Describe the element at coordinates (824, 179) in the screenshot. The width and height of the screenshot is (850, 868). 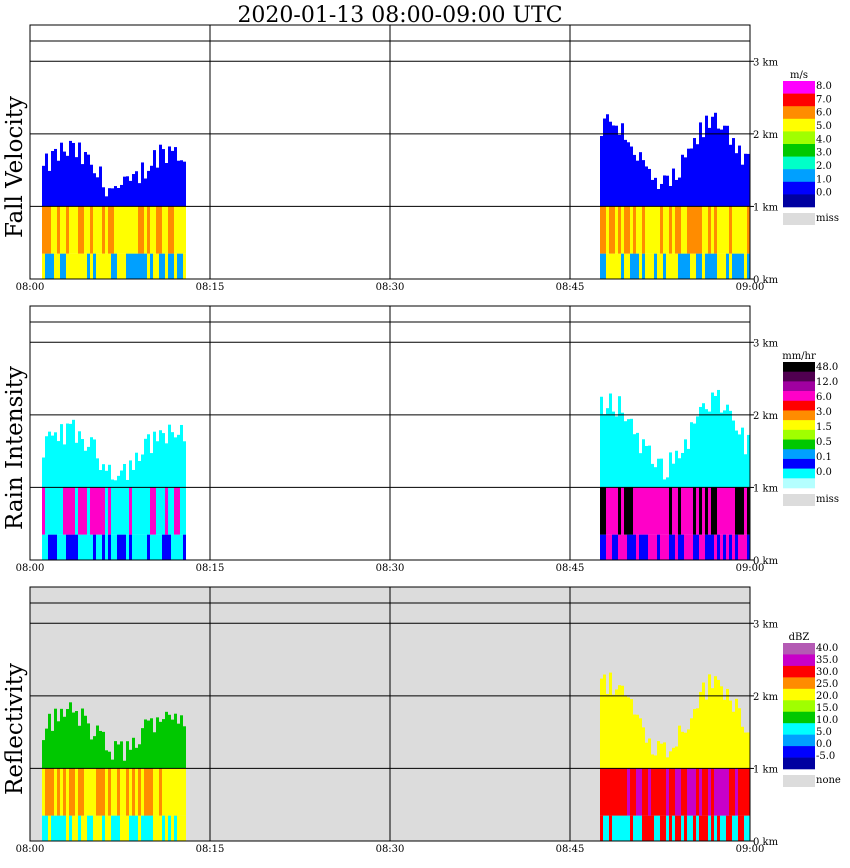
I see `legend-label: 1.0` at that location.